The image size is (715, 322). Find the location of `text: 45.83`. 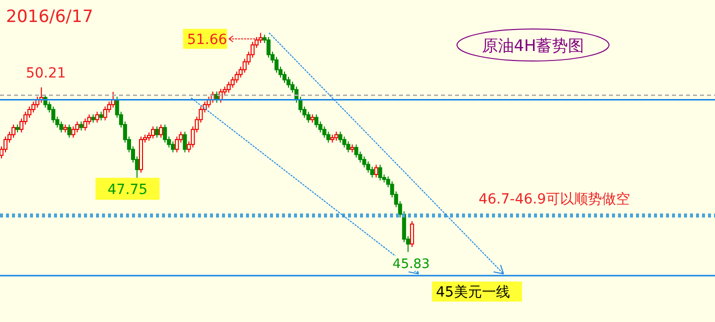

text: 45.83 is located at coordinates (411, 264).